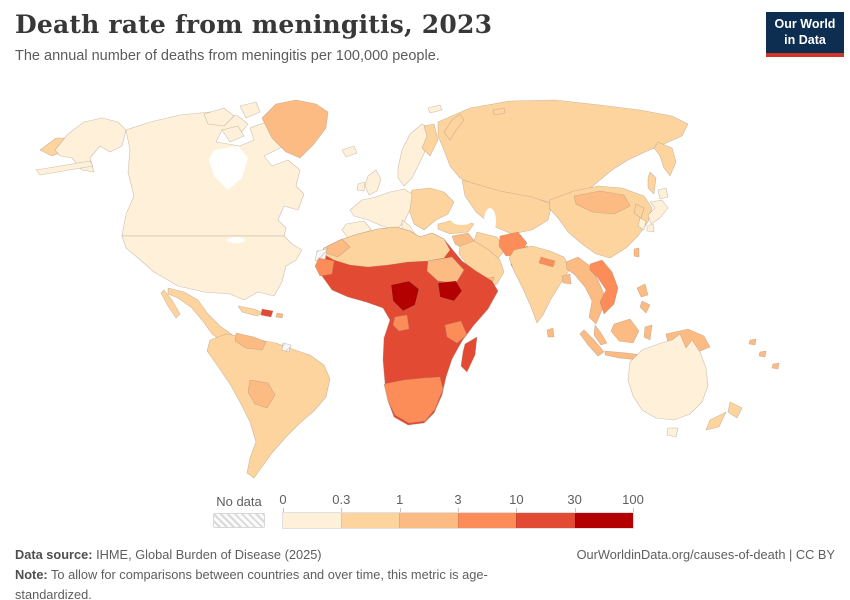 This screenshot has height=600, width=850. What do you see at coordinates (625, 331) in the screenshot?
I see `country-borneo` at bounding box center [625, 331].